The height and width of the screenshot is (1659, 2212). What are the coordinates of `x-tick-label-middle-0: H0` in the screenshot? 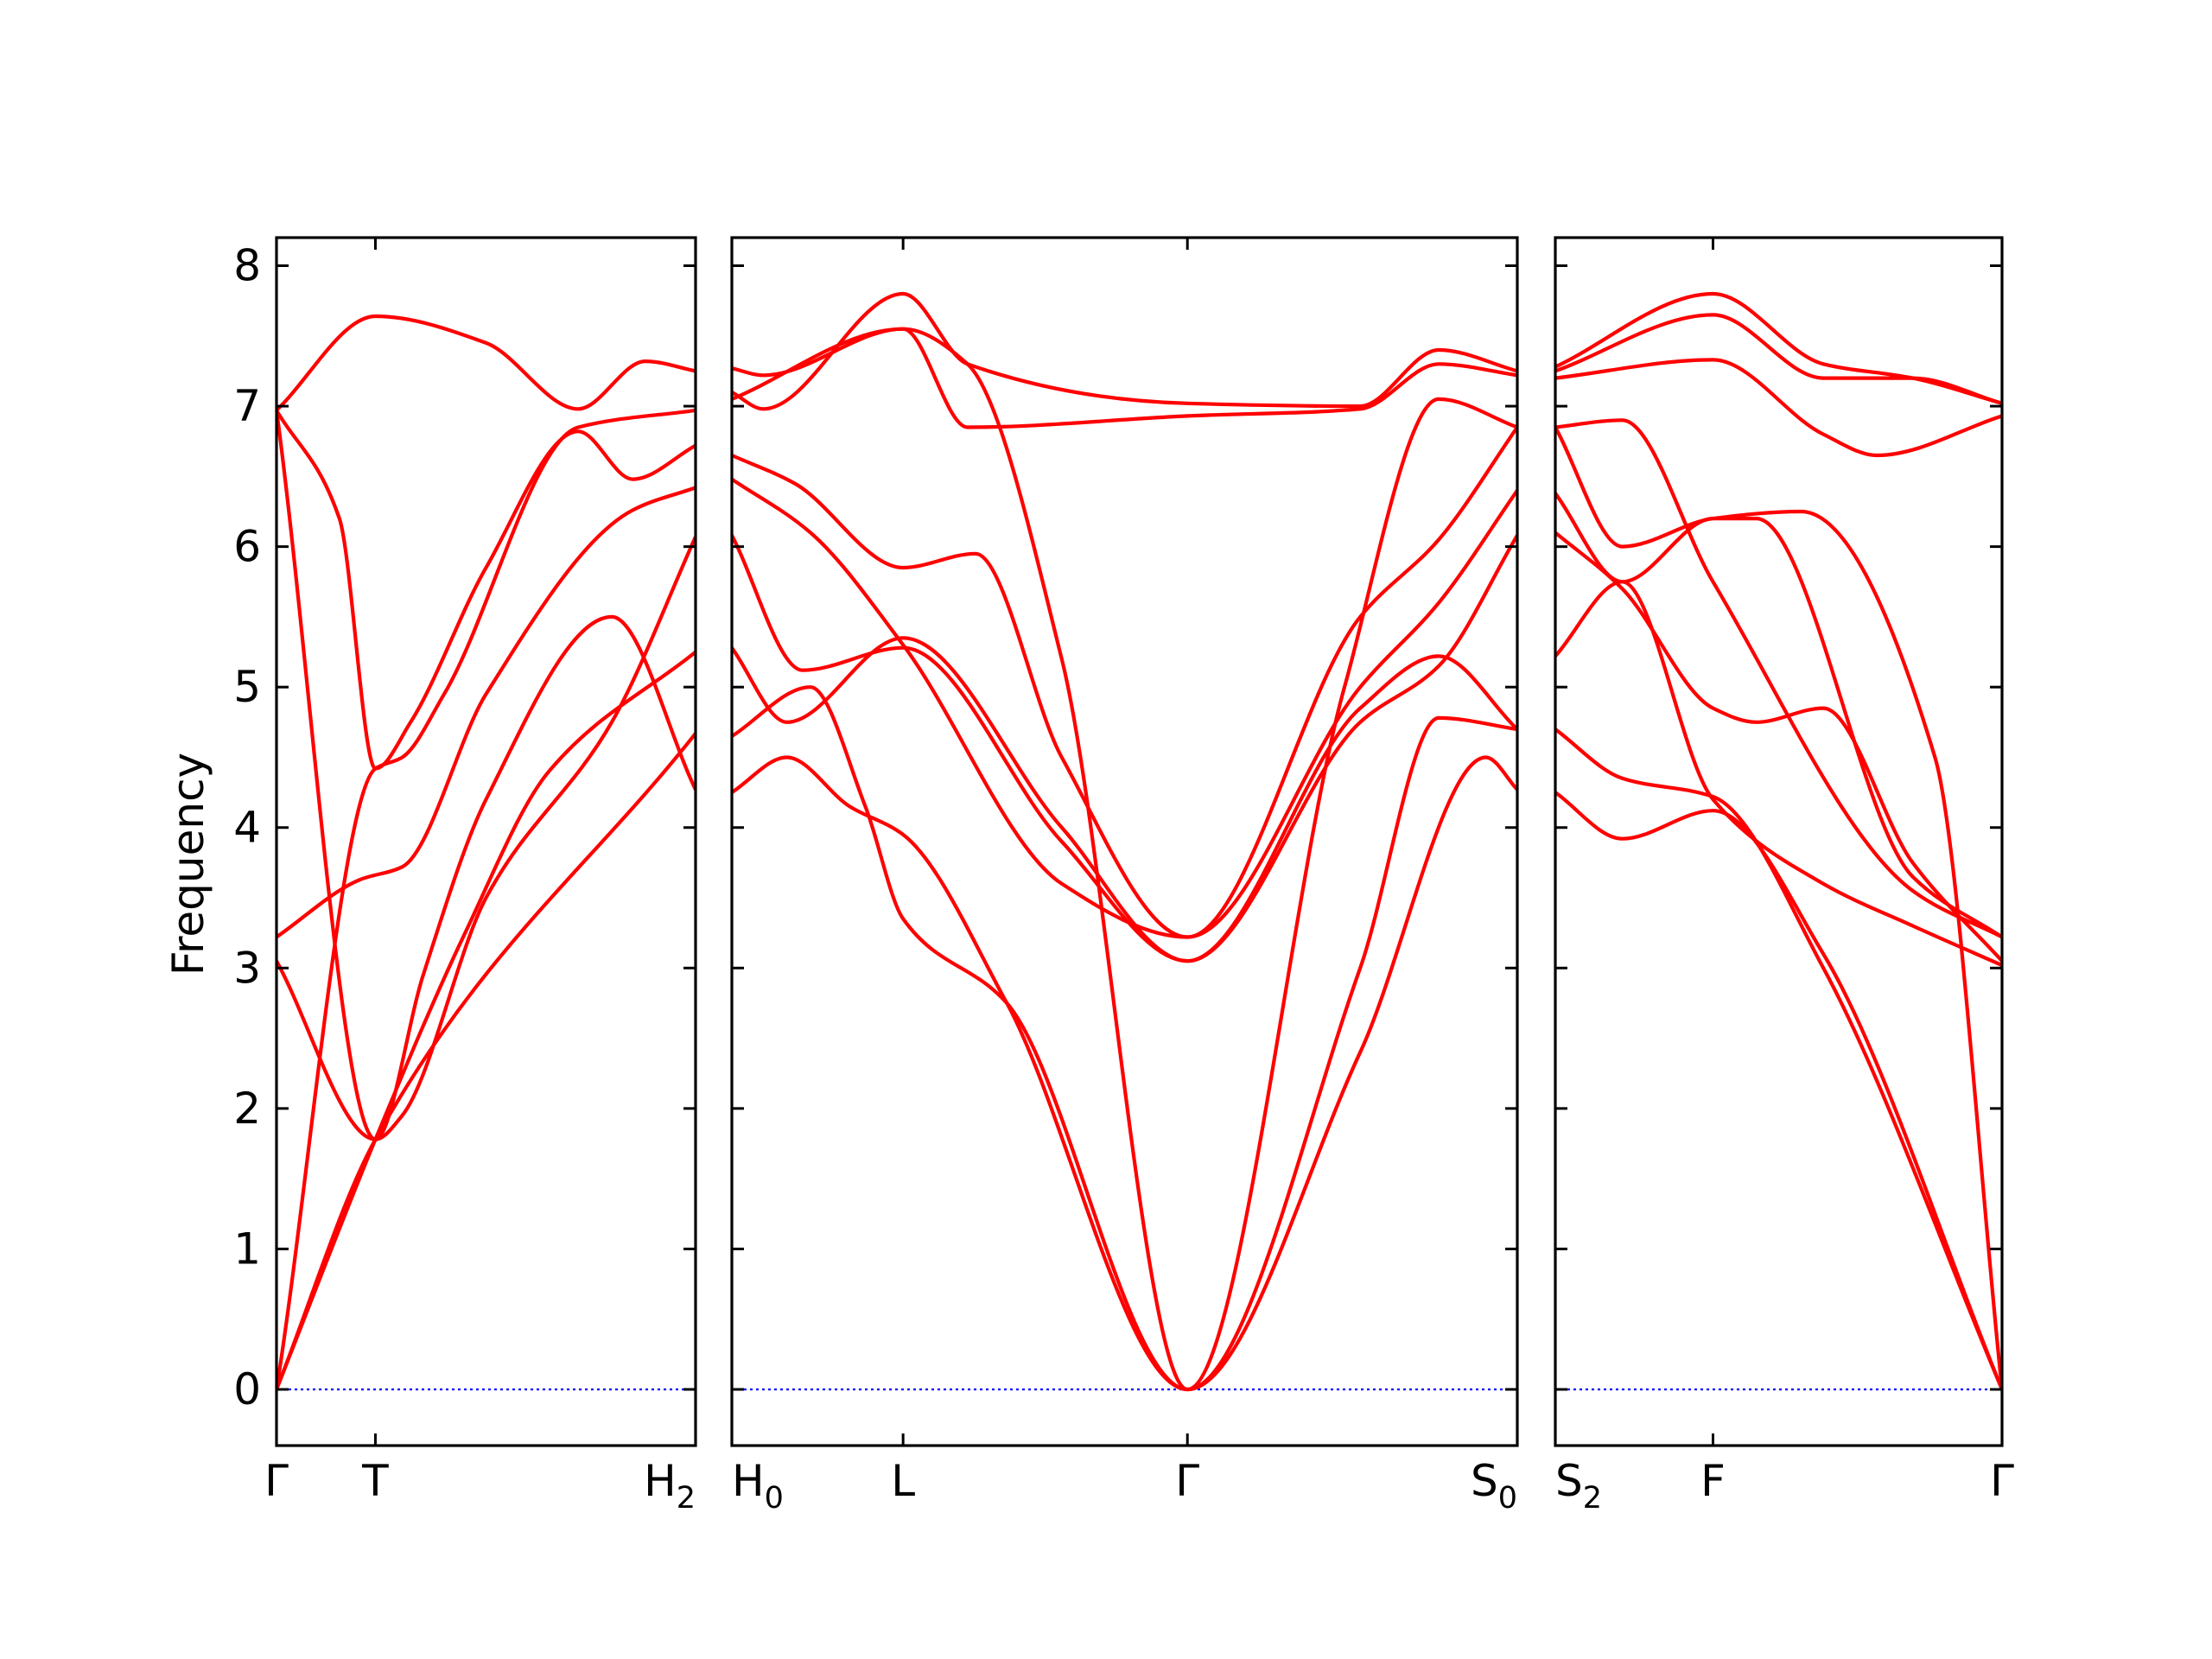 It's located at (758, 1486).